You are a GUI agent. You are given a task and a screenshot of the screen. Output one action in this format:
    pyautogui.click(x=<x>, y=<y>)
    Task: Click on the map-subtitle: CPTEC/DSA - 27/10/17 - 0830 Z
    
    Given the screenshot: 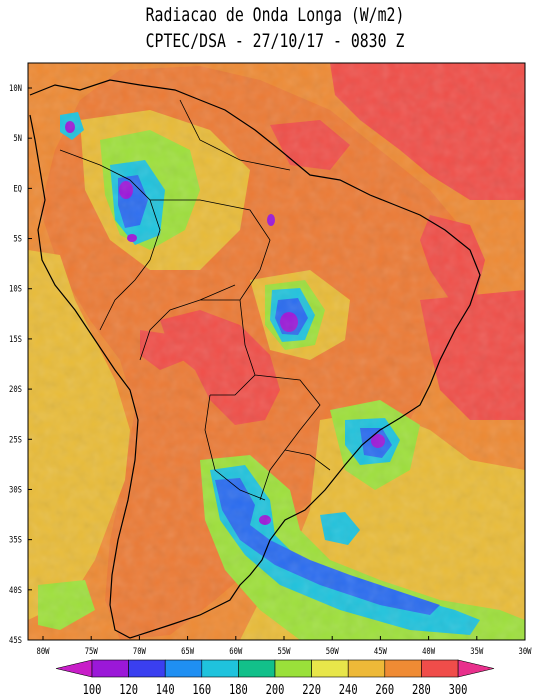 What is the action you would take?
    pyautogui.click(x=275, y=41)
    